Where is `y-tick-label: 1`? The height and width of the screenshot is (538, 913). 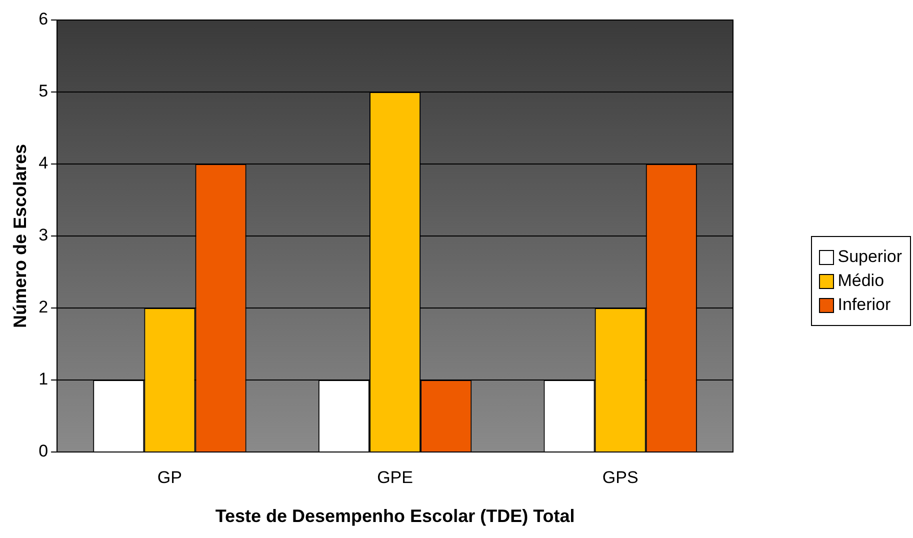 y-tick-label: 1 is located at coordinates (43, 379).